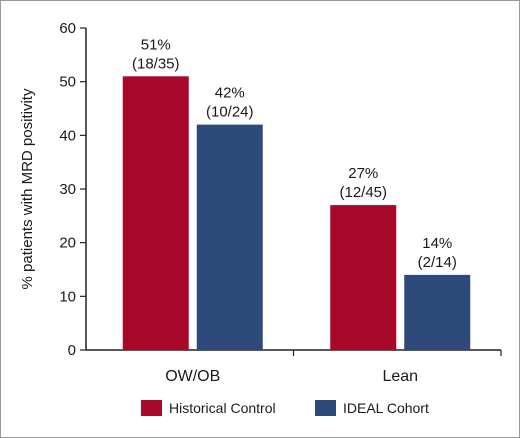 The image size is (520, 438). What do you see at coordinates (437, 243) in the screenshot?
I see `data-label-percent: 14%` at bounding box center [437, 243].